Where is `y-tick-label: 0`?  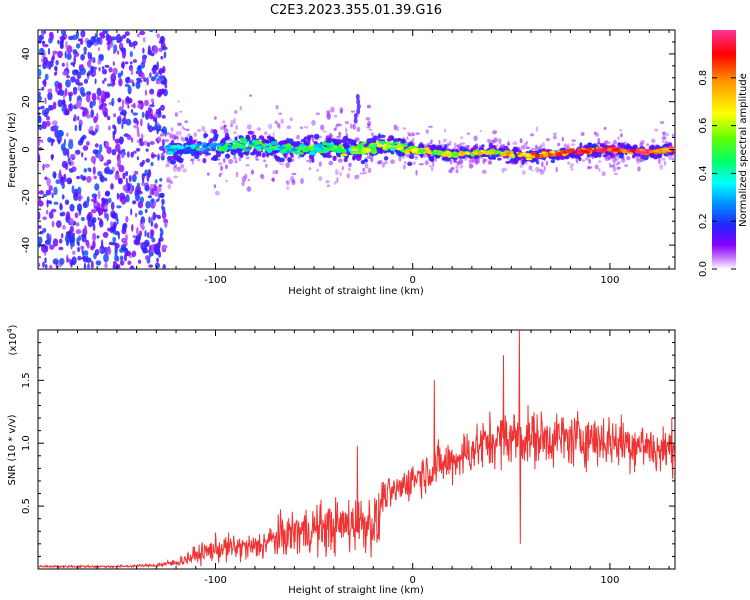 y-tick-label: 0 is located at coordinates (26, 149).